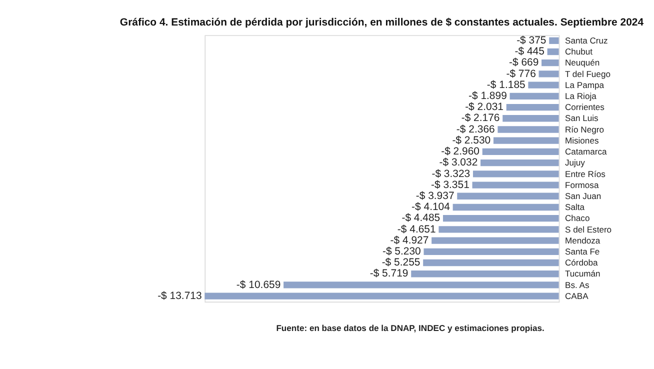 This screenshot has height=369, width=654. I want to click on data-label: -$ 2.530, so click(471, 140).